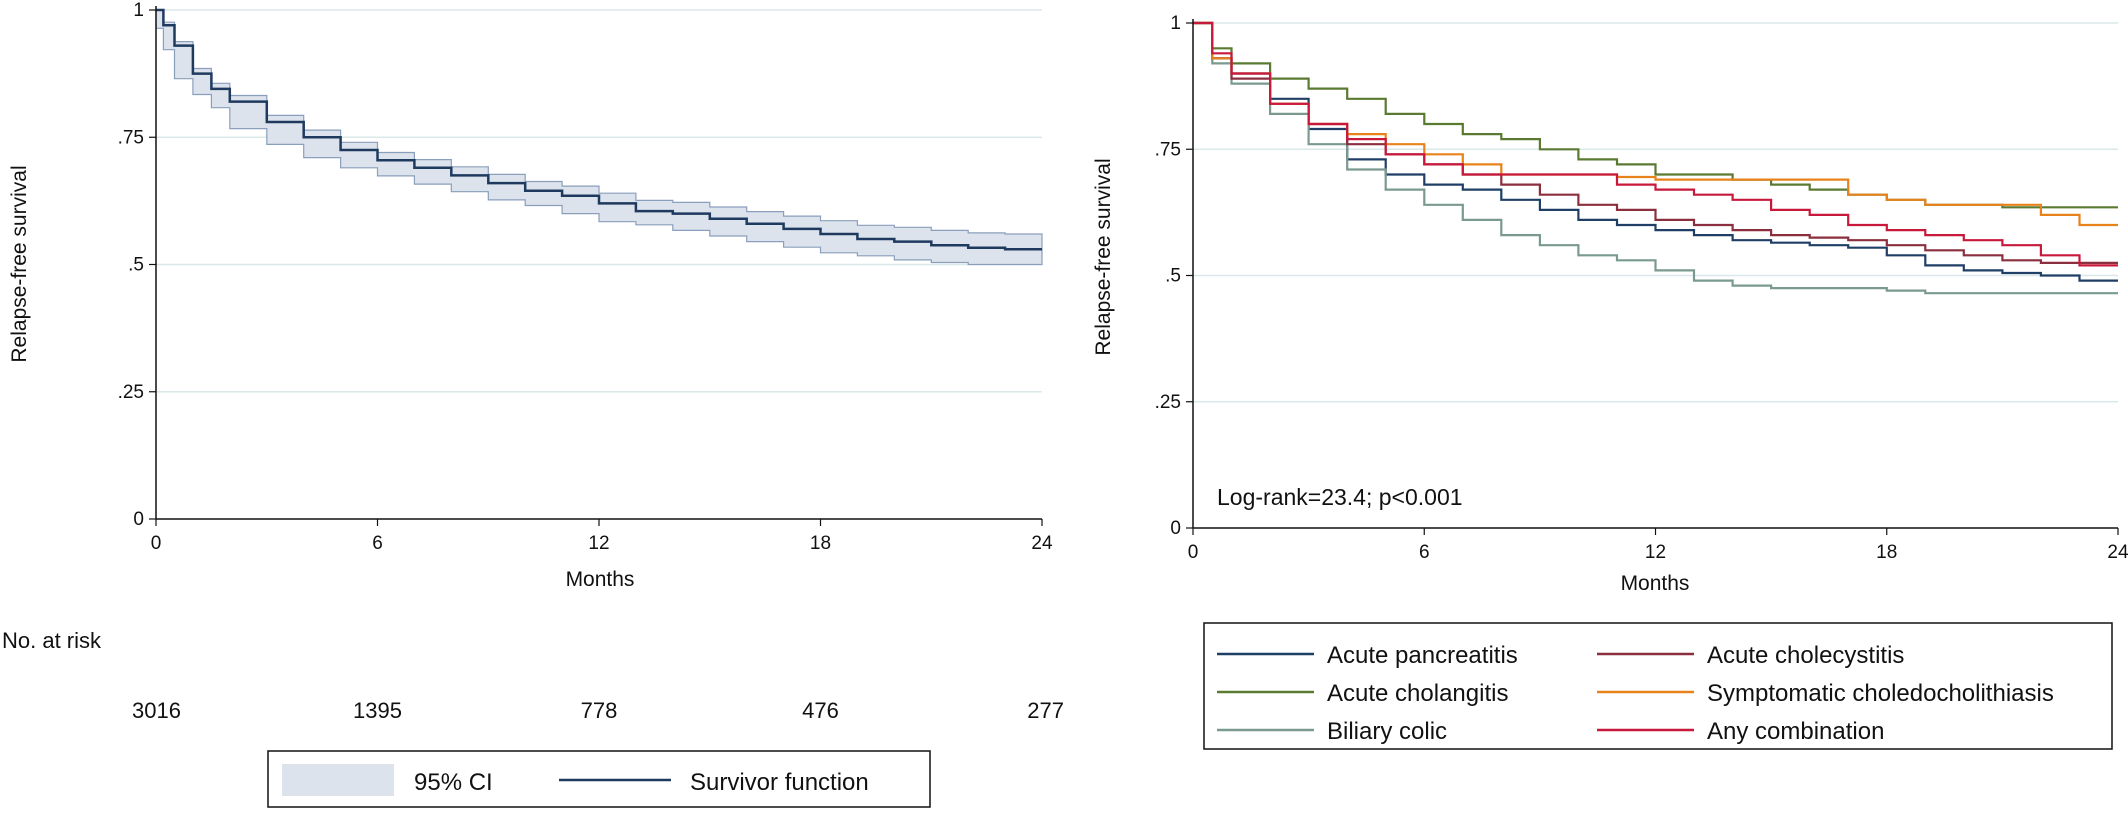  Describe the element at coordinates (820, 710) in the screenshot. I see `risk-count: 476` at that location.